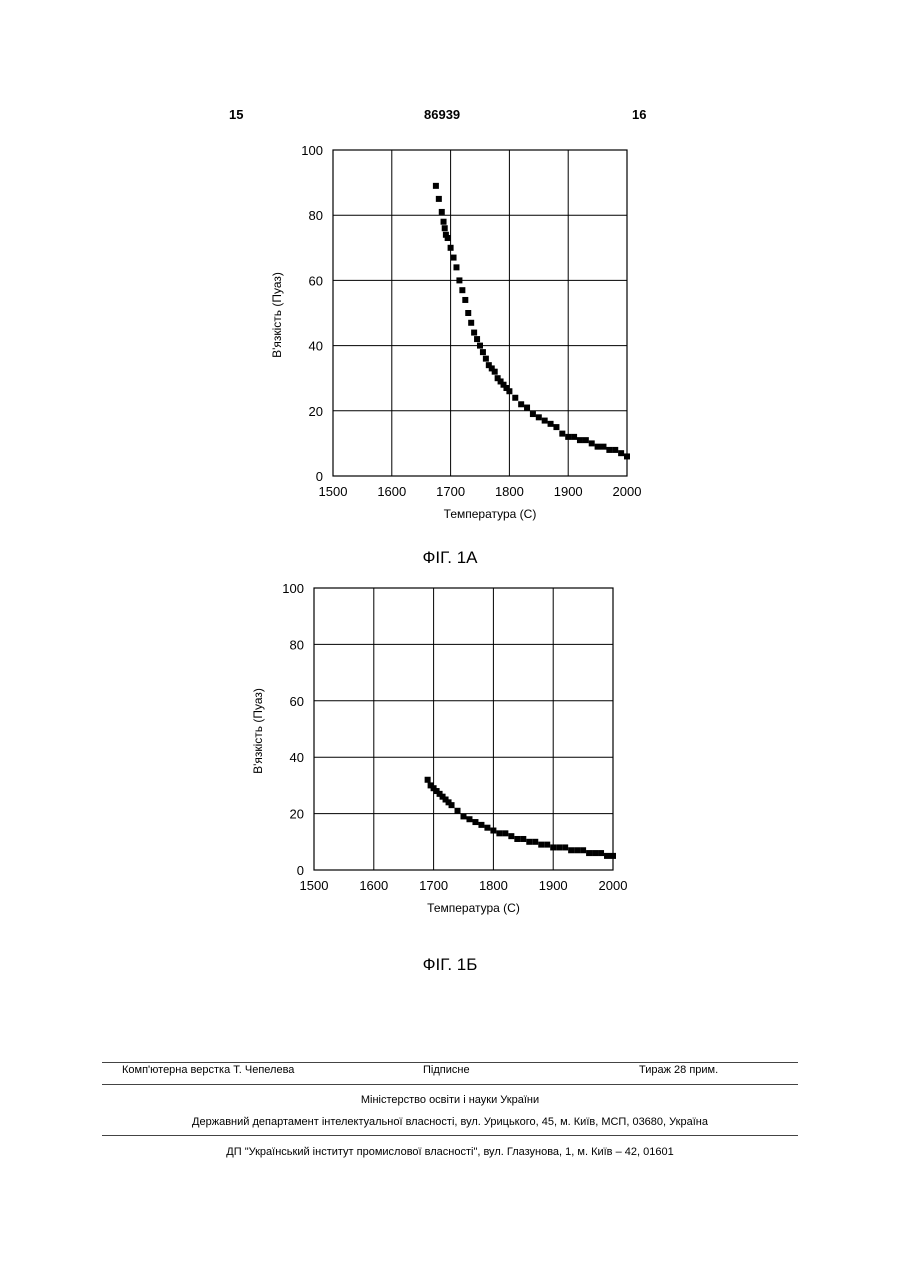 The image size is (900, 1273). Describe the element at coordinates (450, 491) in the screenshot. I see `x-tick-label-1a: 1700` at that location.